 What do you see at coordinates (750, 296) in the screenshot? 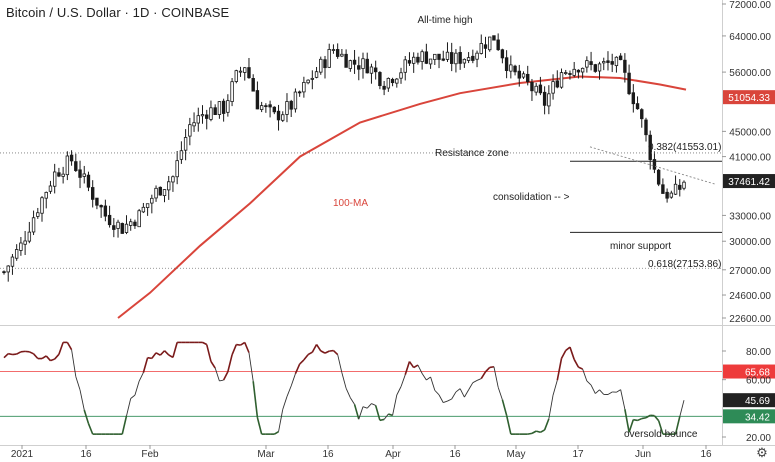
I see `price-tick-label: 24600.00` at bounding box center [750, 296].